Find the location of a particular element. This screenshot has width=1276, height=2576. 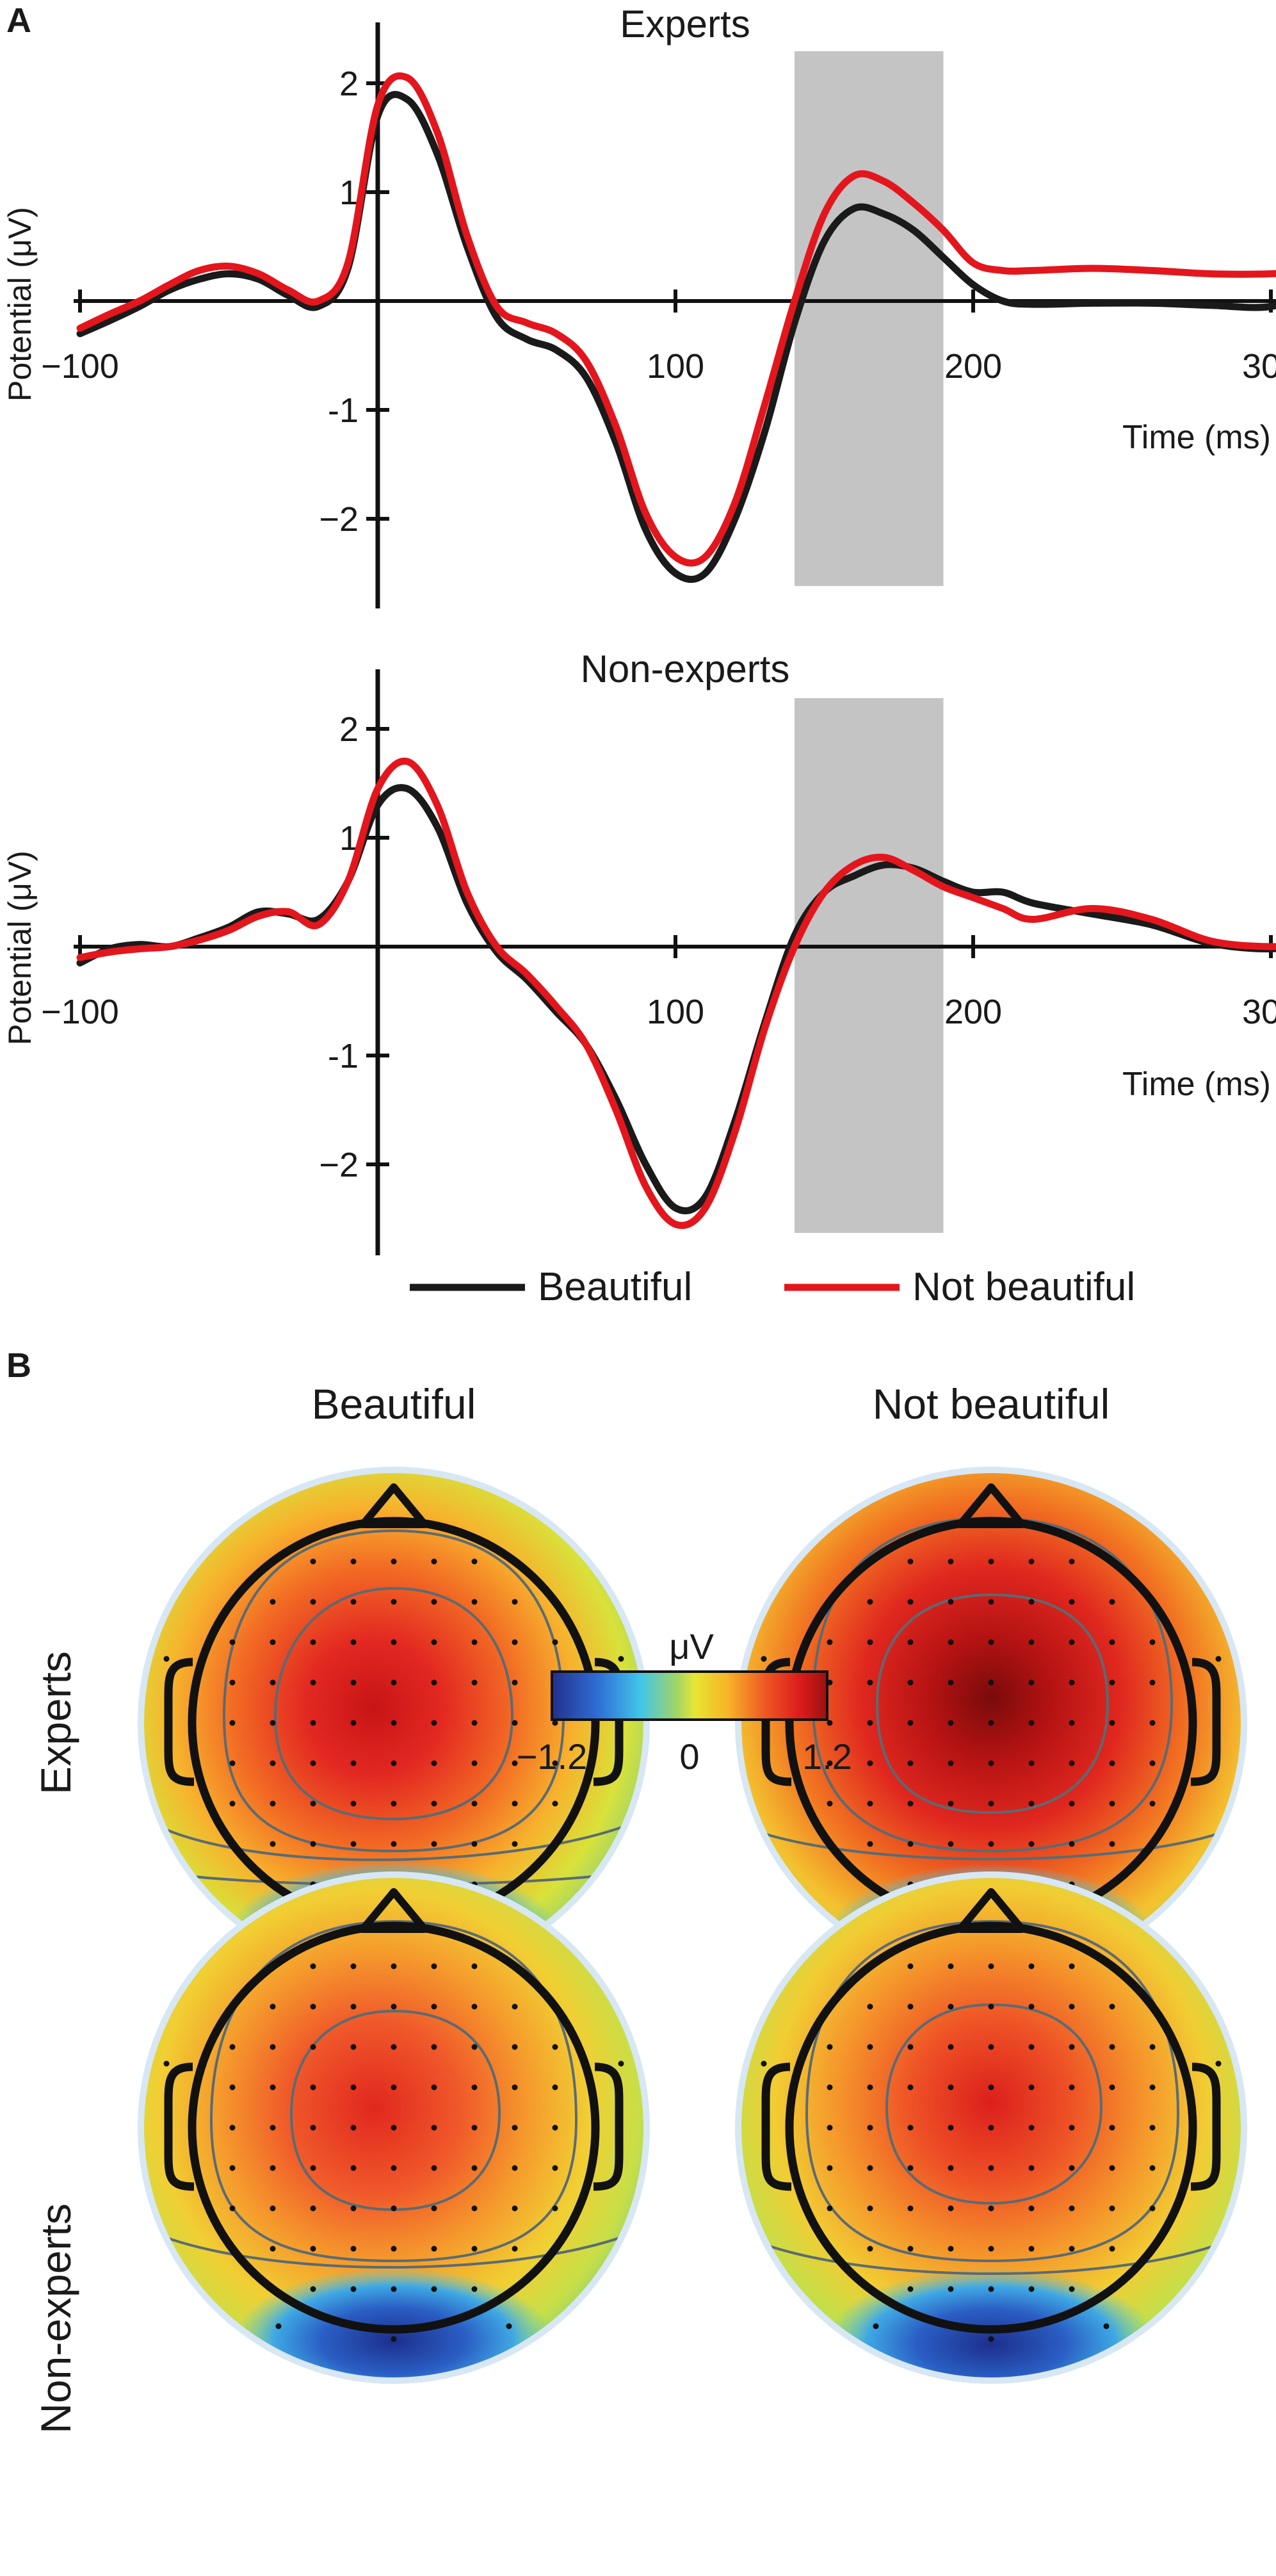

topomap-non-experts-beautiful is located at coordinates (394, 2127).